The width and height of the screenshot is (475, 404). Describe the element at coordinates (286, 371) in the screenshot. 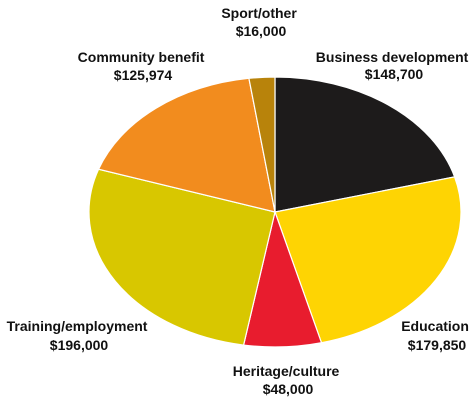

I see `label-heritage-culture-name: Heritage/culture` at that location.